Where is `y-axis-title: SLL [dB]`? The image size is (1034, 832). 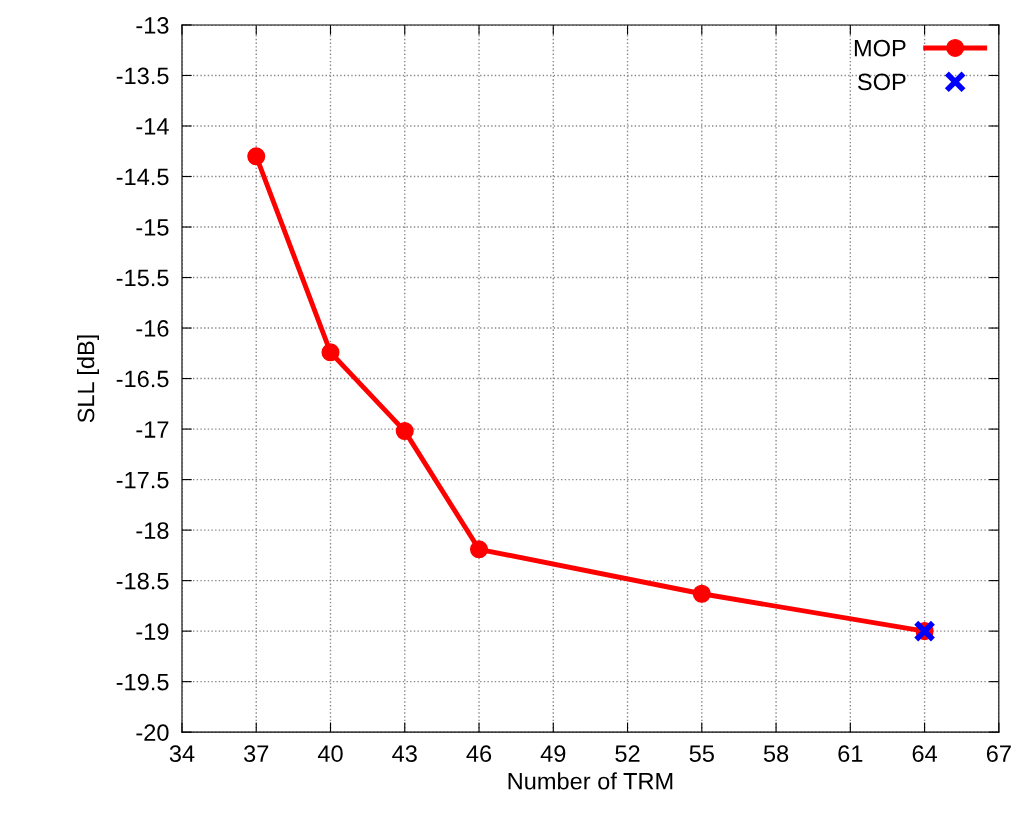 y-axis-title: SLL [dB] is located at coordinates (88, 379).